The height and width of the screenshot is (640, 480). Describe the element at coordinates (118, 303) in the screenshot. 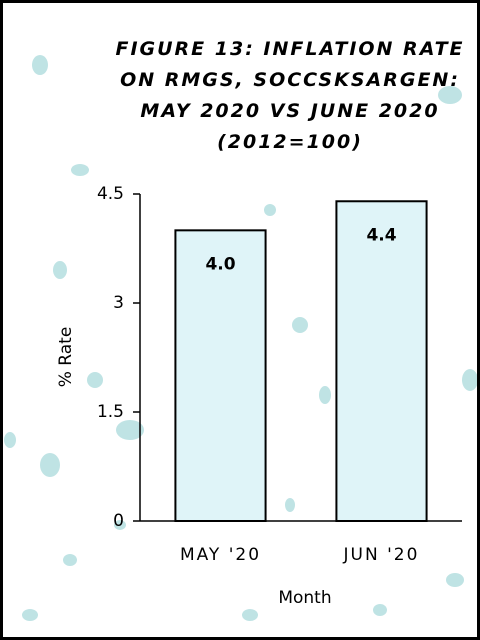

I see `y-tick-label: 3` at that location.